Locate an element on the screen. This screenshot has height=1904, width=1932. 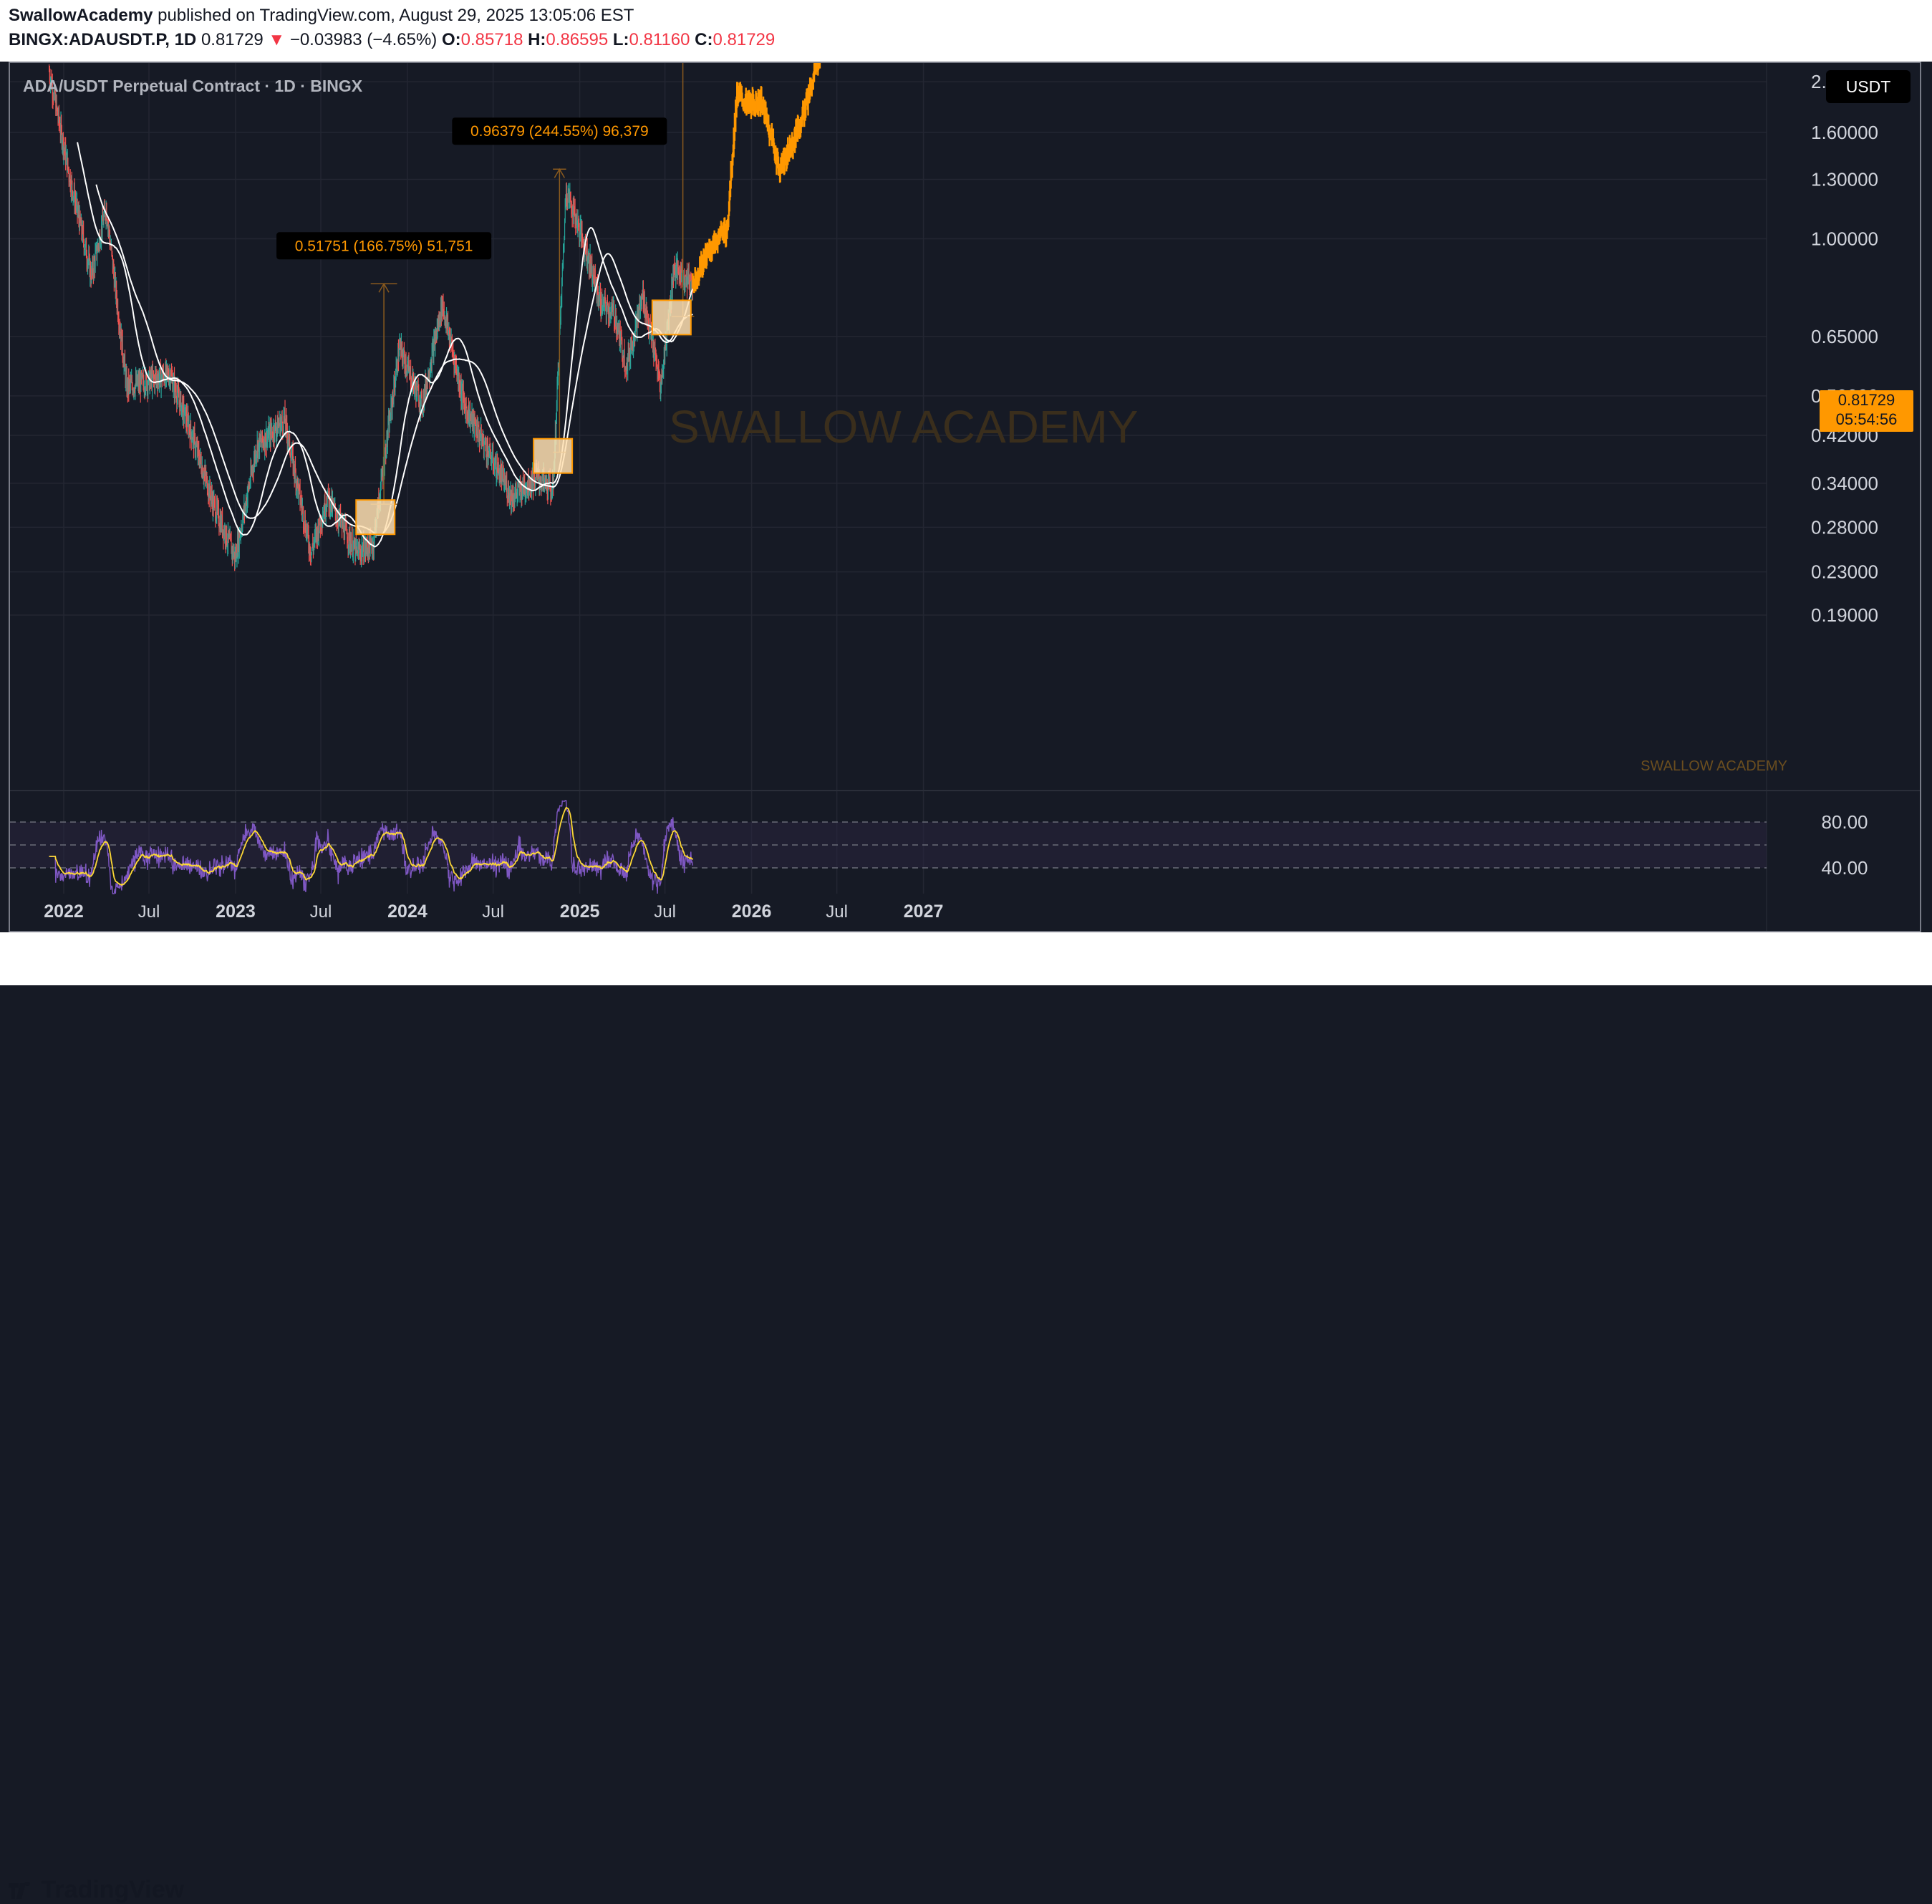
x-tick-label: 2023 is located at coordinates (236, 912).